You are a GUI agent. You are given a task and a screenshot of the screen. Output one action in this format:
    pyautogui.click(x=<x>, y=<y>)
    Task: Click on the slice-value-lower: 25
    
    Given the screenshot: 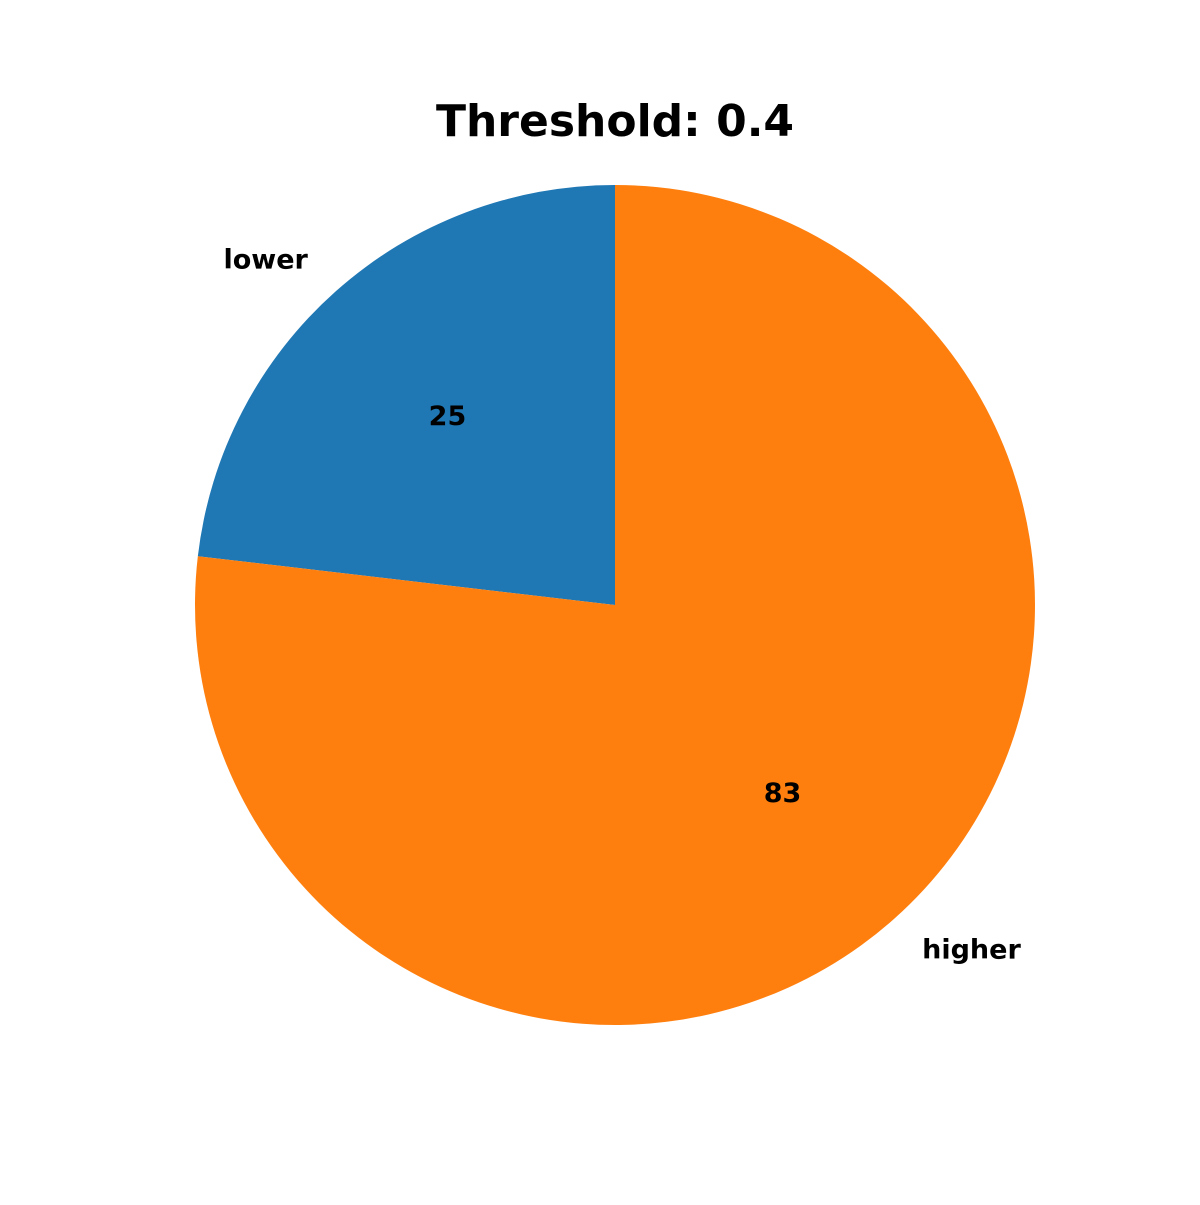 What is the action you would take?
    pyautogui.click(x=448, y=416)
    